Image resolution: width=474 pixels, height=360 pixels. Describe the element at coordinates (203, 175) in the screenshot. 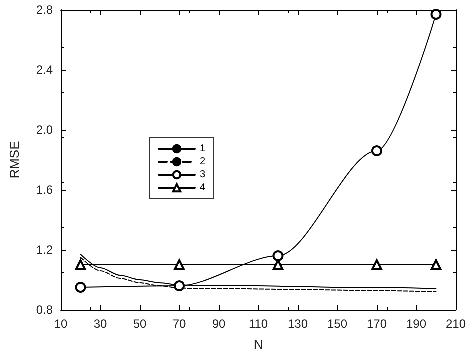

I see `legend-label: 3` at that location.